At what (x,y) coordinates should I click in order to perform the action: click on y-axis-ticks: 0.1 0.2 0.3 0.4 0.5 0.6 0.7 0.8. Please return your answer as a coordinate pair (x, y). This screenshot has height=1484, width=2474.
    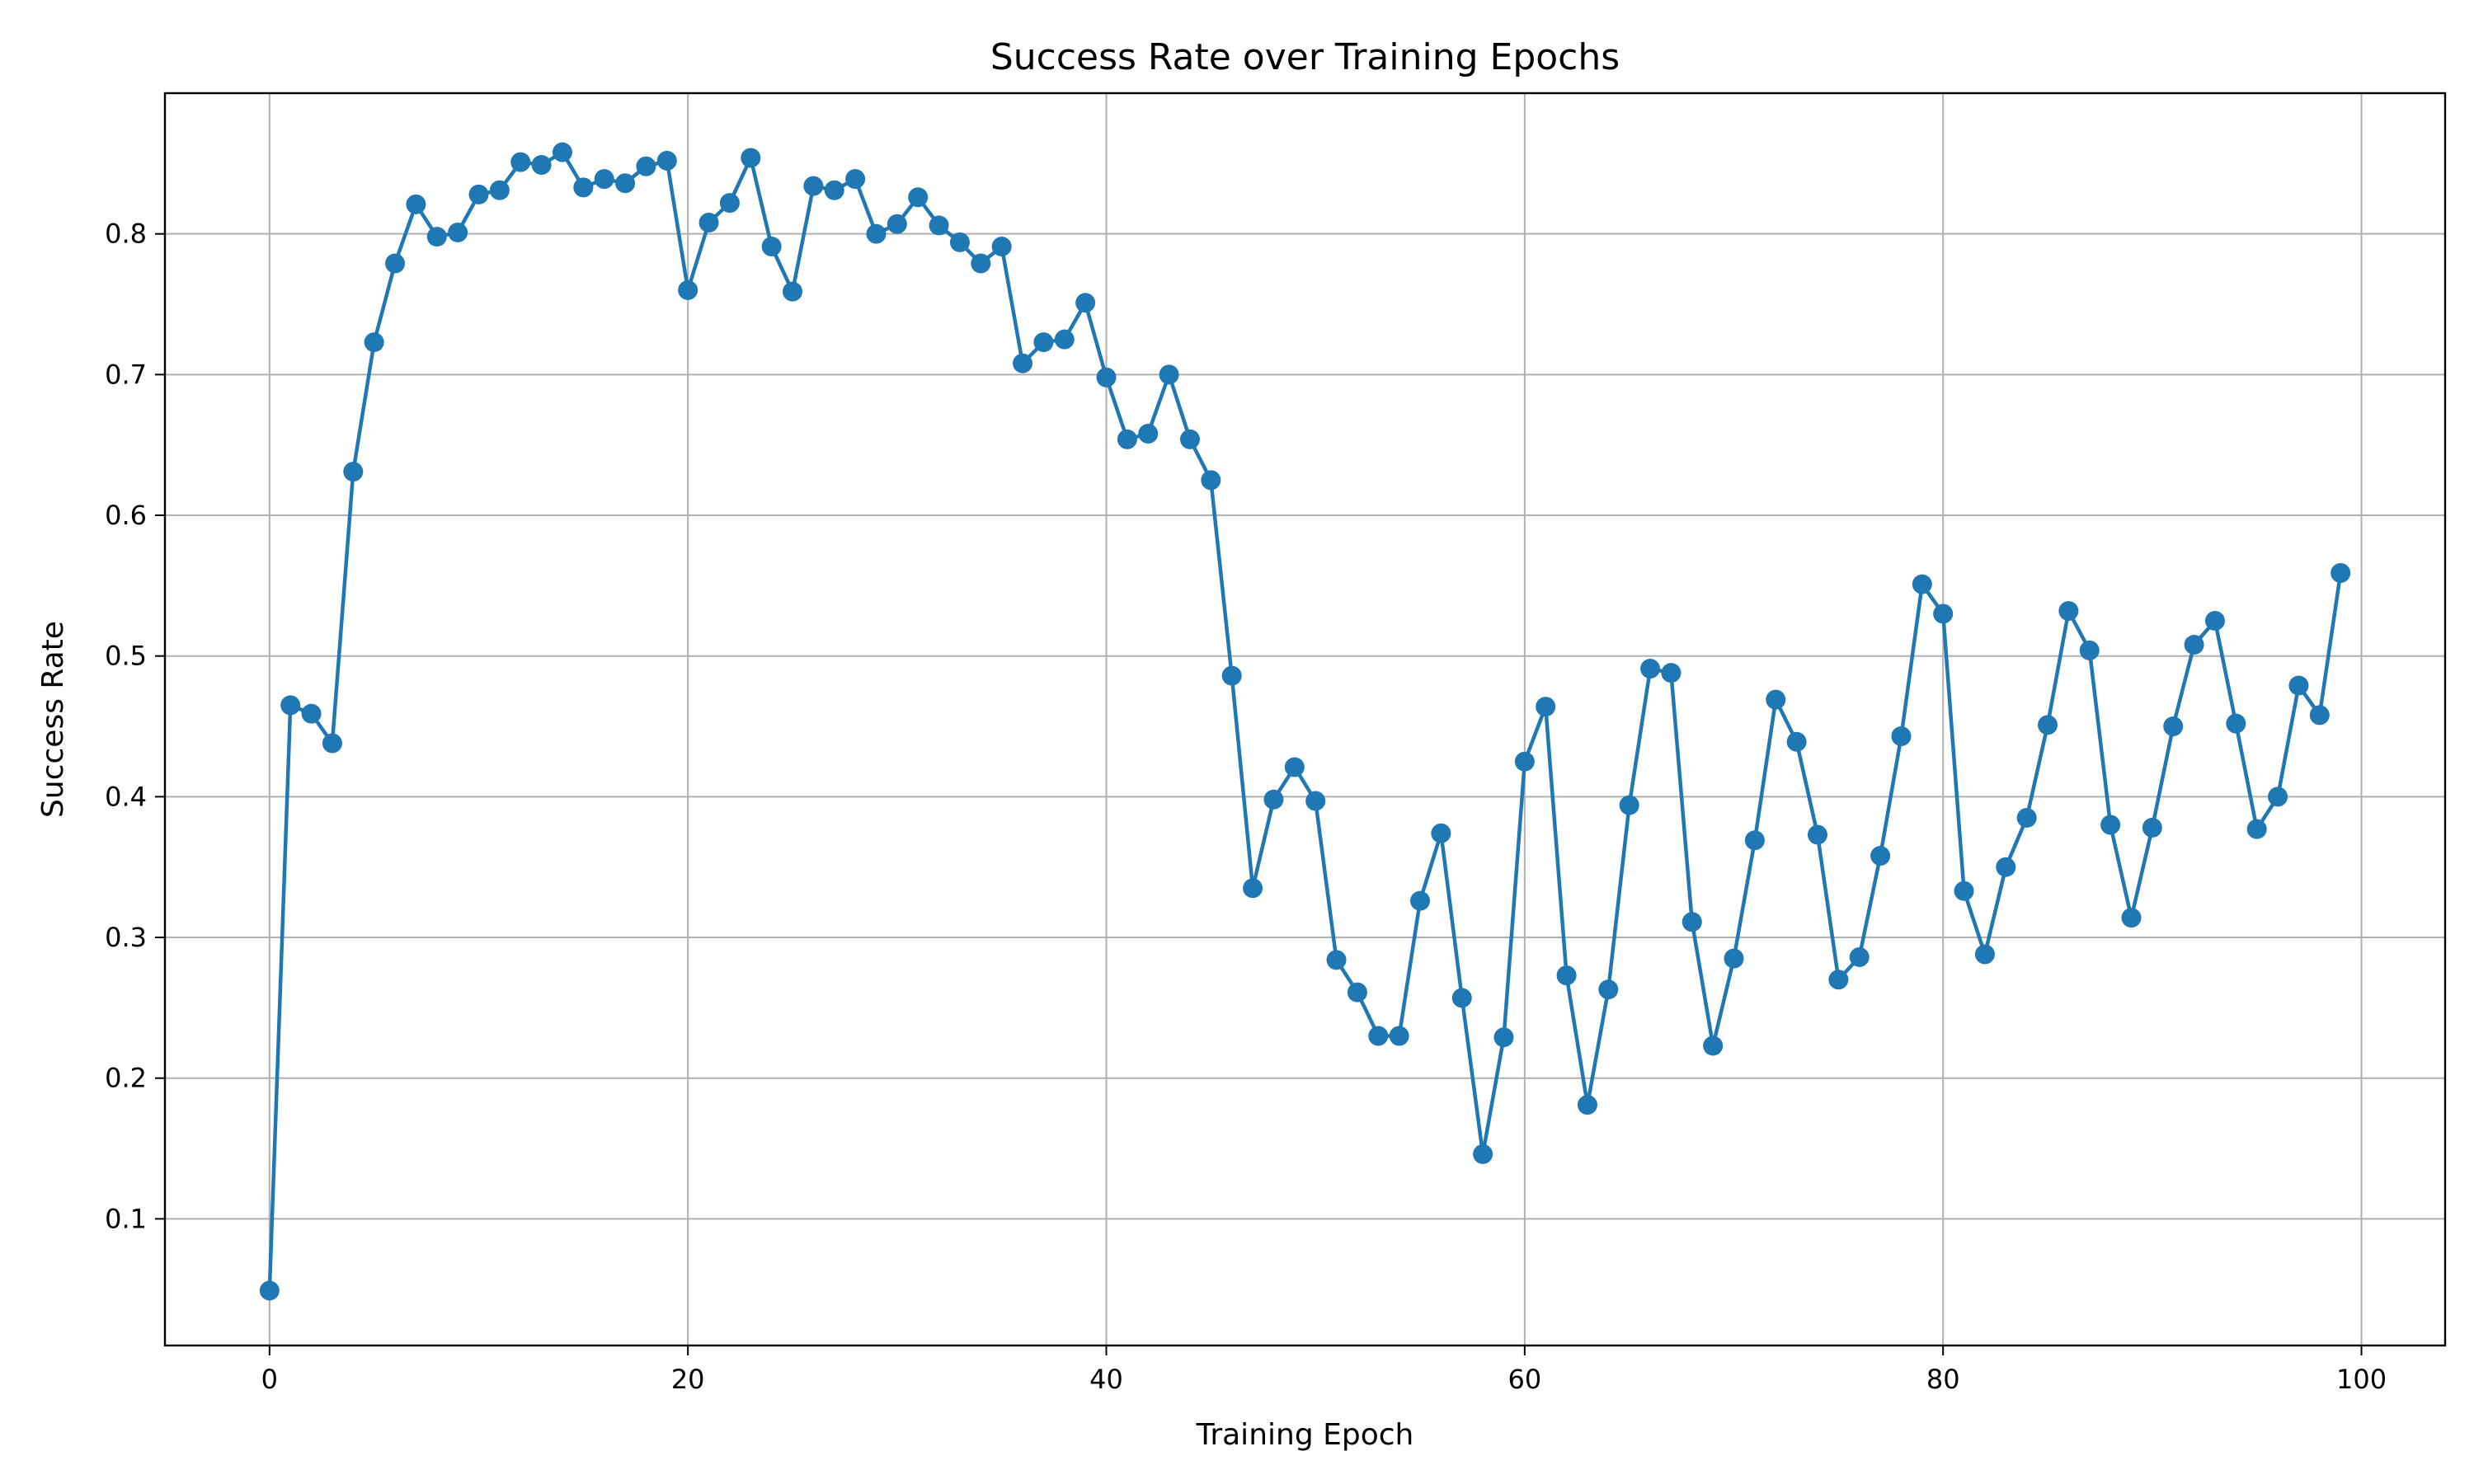
    Looking at the image, I should click on (135, 726).